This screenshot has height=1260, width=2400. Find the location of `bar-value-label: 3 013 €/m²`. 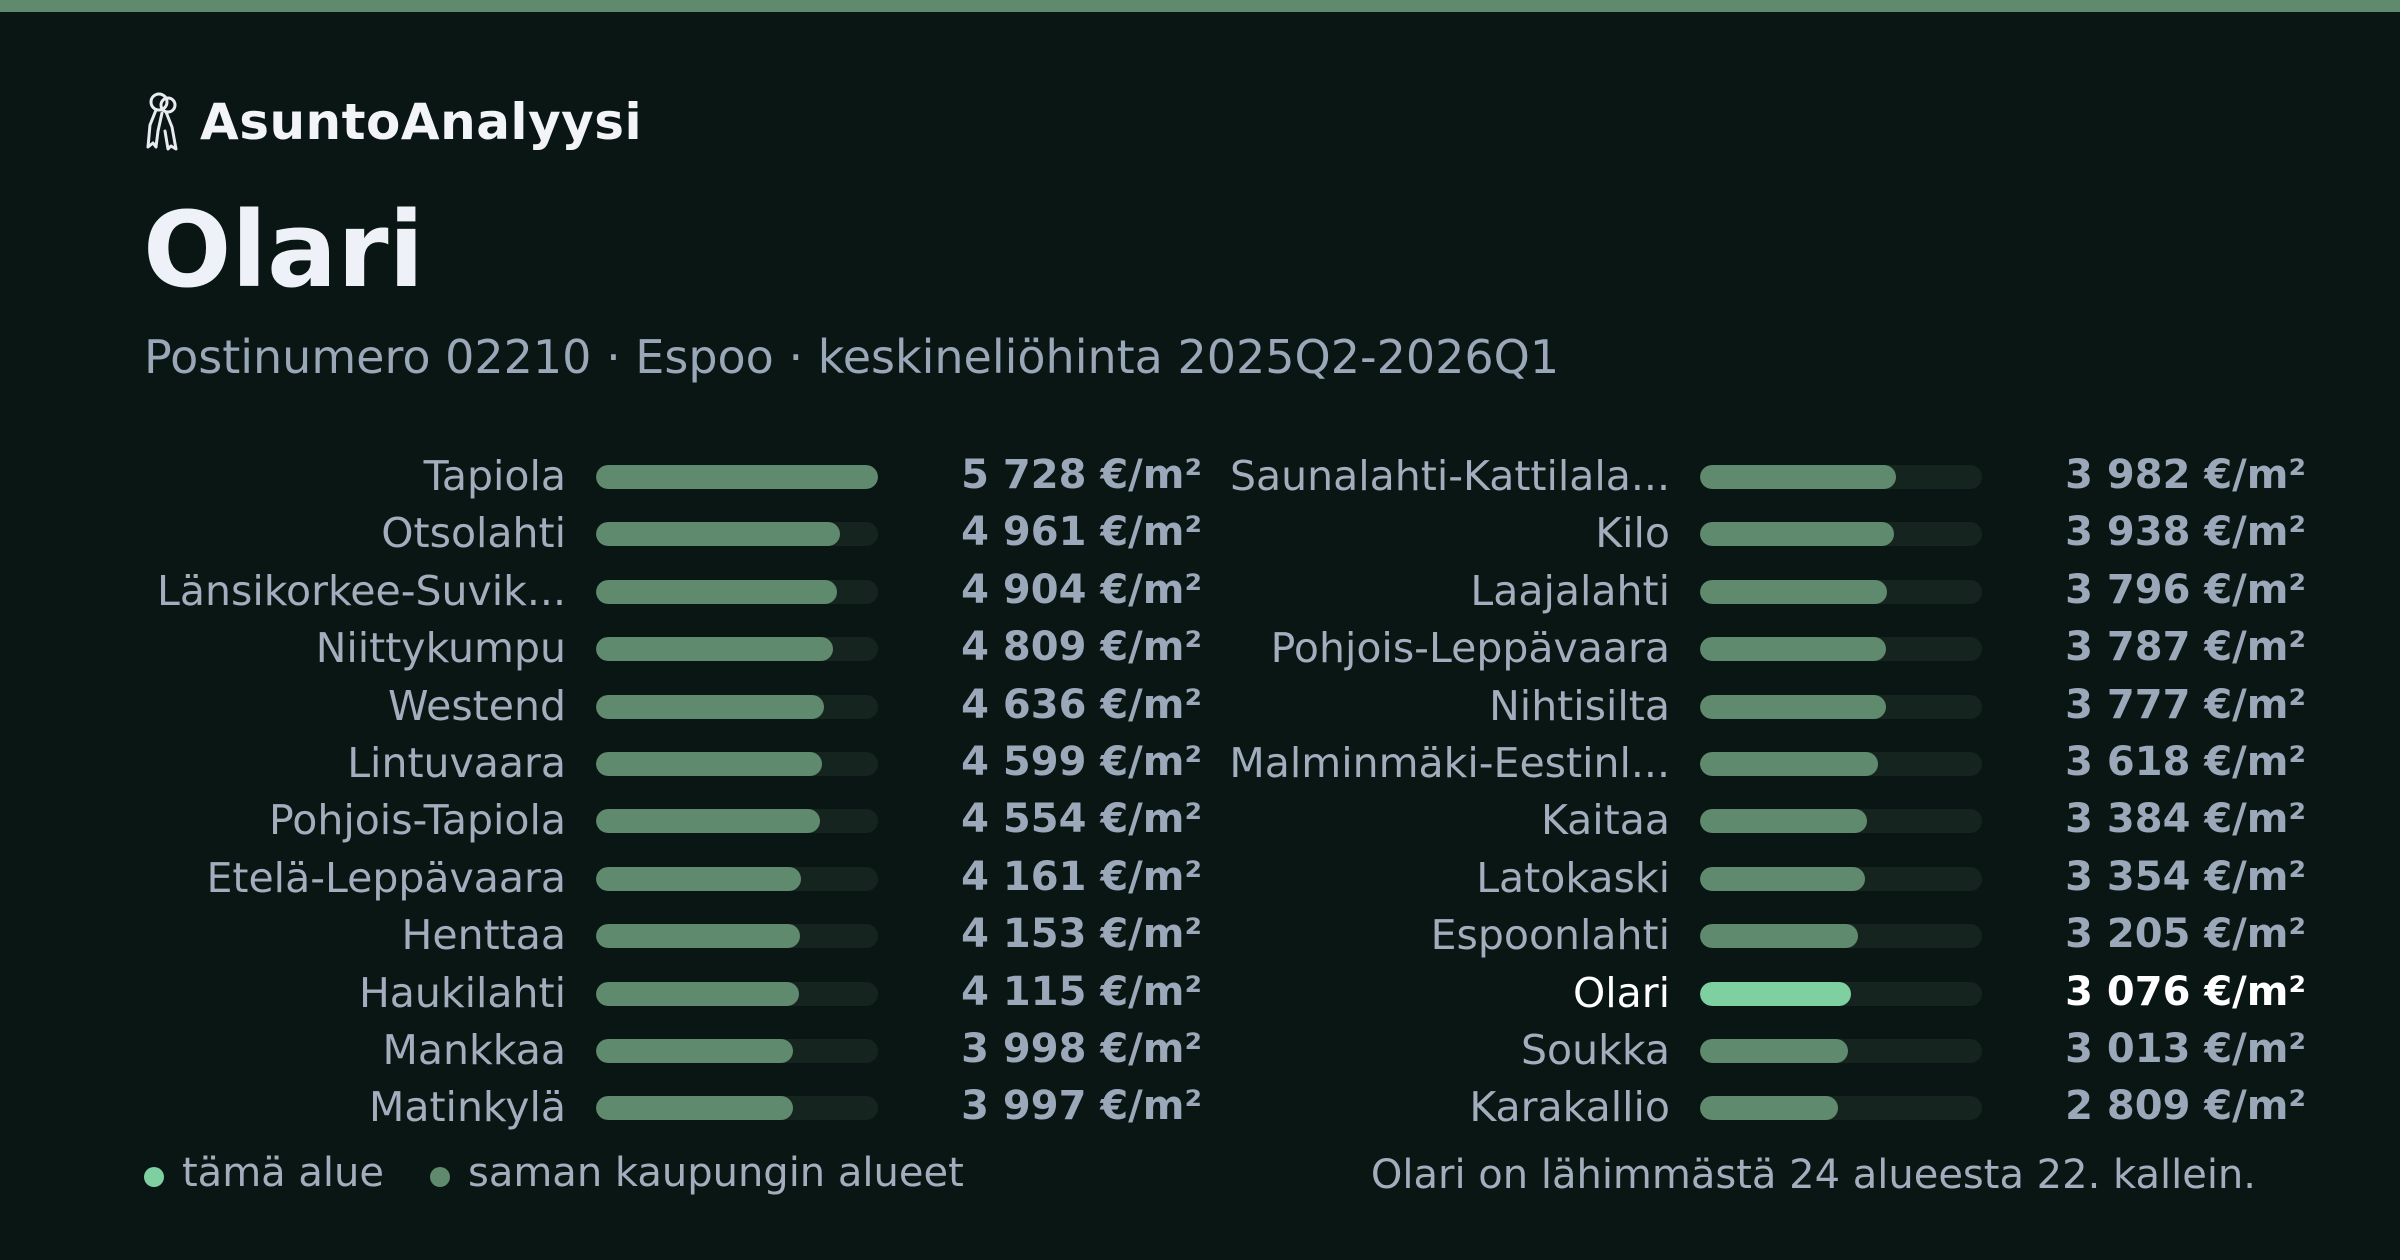

bar-value-label: 3 013 €/m² is located at coordinates (2185, 1048).